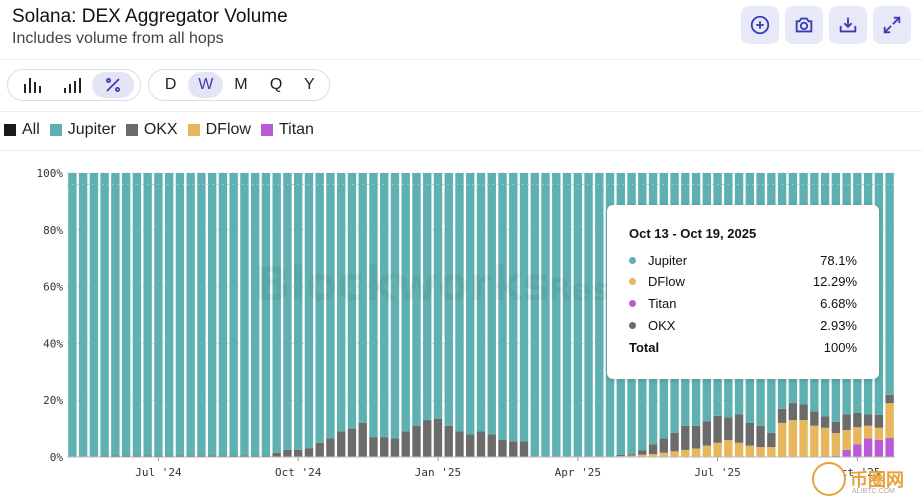 The image size is (922, 503). What do you see at coordinates (241, 84) in the screenshot?
I see `interval-m: M` at bounding box center [241, 84].